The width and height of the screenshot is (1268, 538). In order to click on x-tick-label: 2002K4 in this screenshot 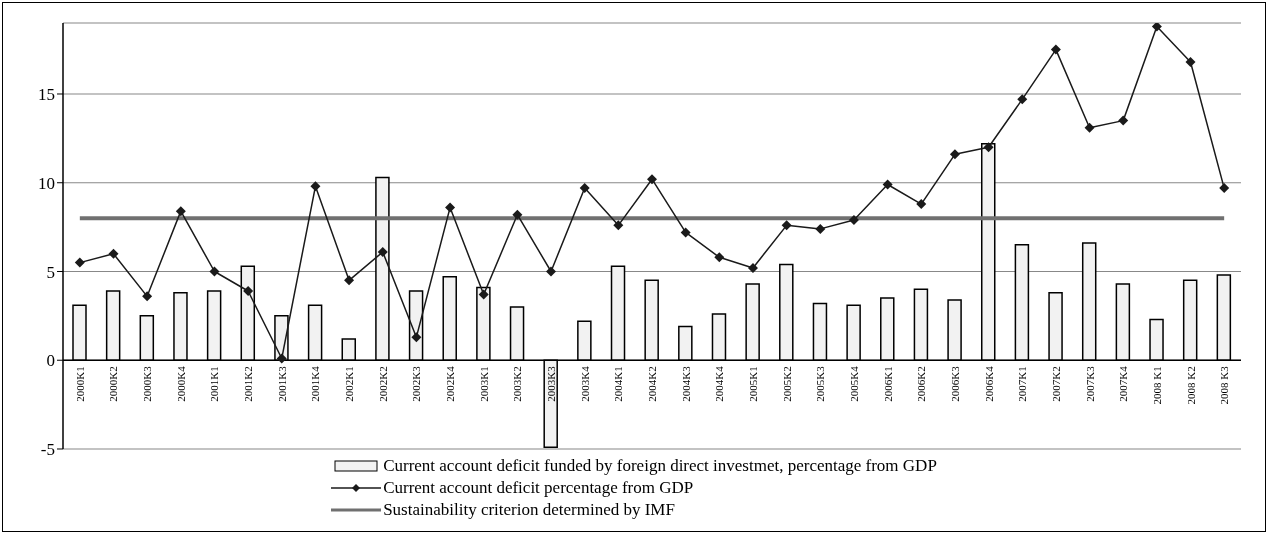, I will do `click(450, 383)`.